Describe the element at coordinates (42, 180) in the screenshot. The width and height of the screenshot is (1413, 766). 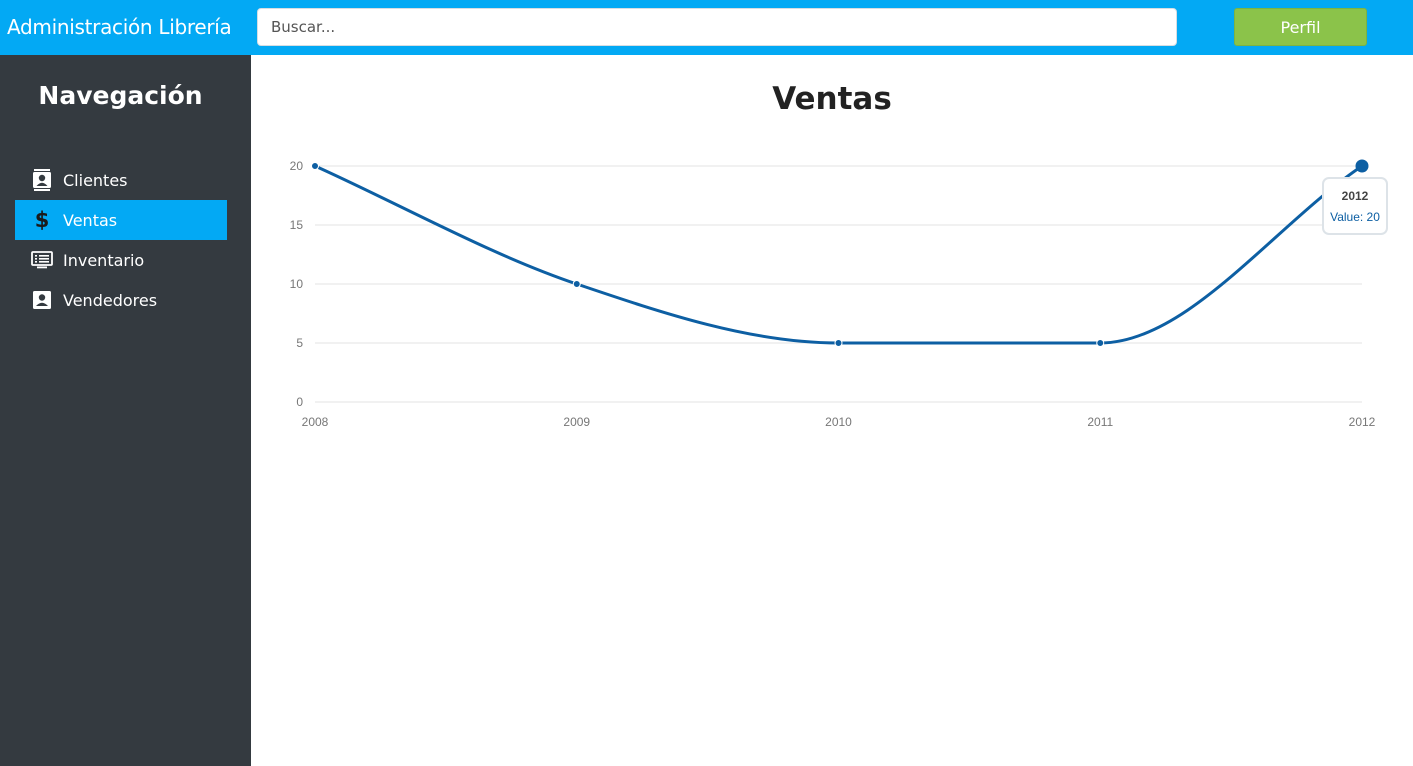
I see `contact-card-icon` at that location.